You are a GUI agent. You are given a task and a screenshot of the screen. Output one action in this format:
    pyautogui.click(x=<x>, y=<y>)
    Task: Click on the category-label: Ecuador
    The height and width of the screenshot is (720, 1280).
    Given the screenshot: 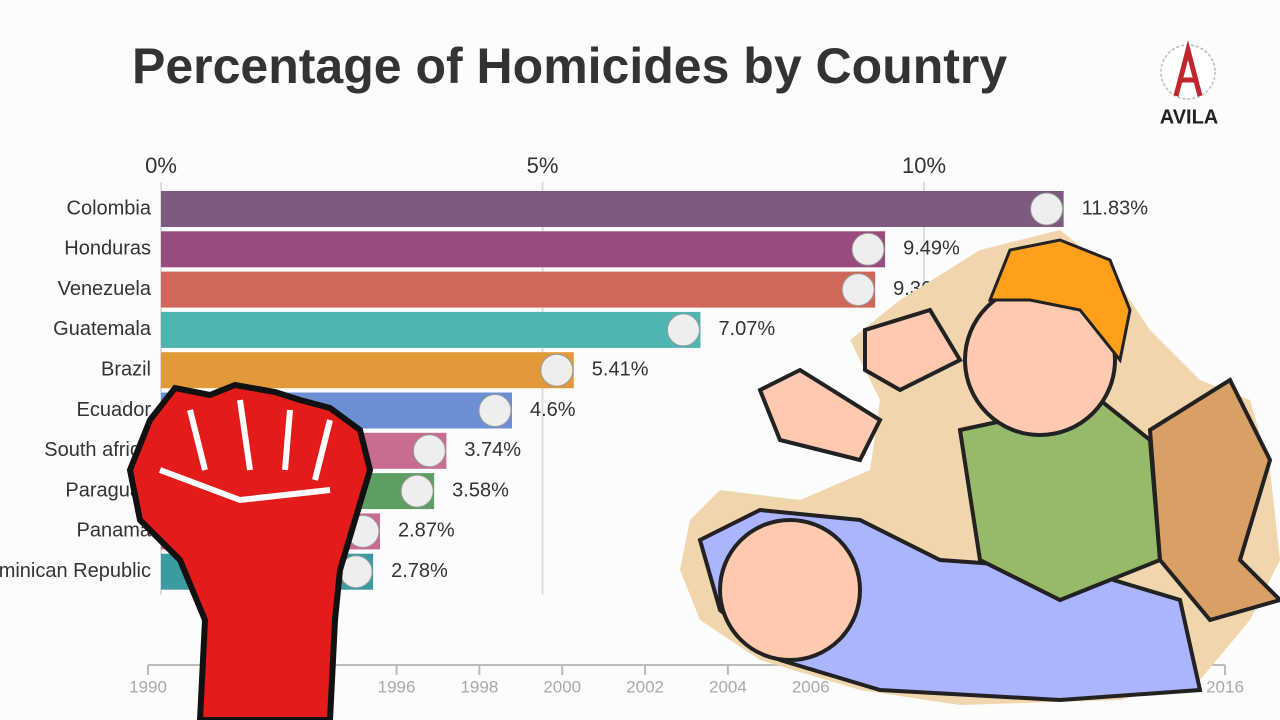 What is the action you would take?
    pyautogui.click(x=114, y=410)
    